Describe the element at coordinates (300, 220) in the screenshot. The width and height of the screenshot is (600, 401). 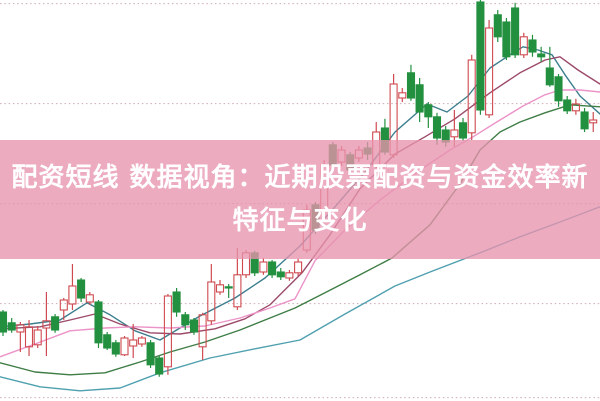
I see `banner-title-line2: 特征与变化` at that location.